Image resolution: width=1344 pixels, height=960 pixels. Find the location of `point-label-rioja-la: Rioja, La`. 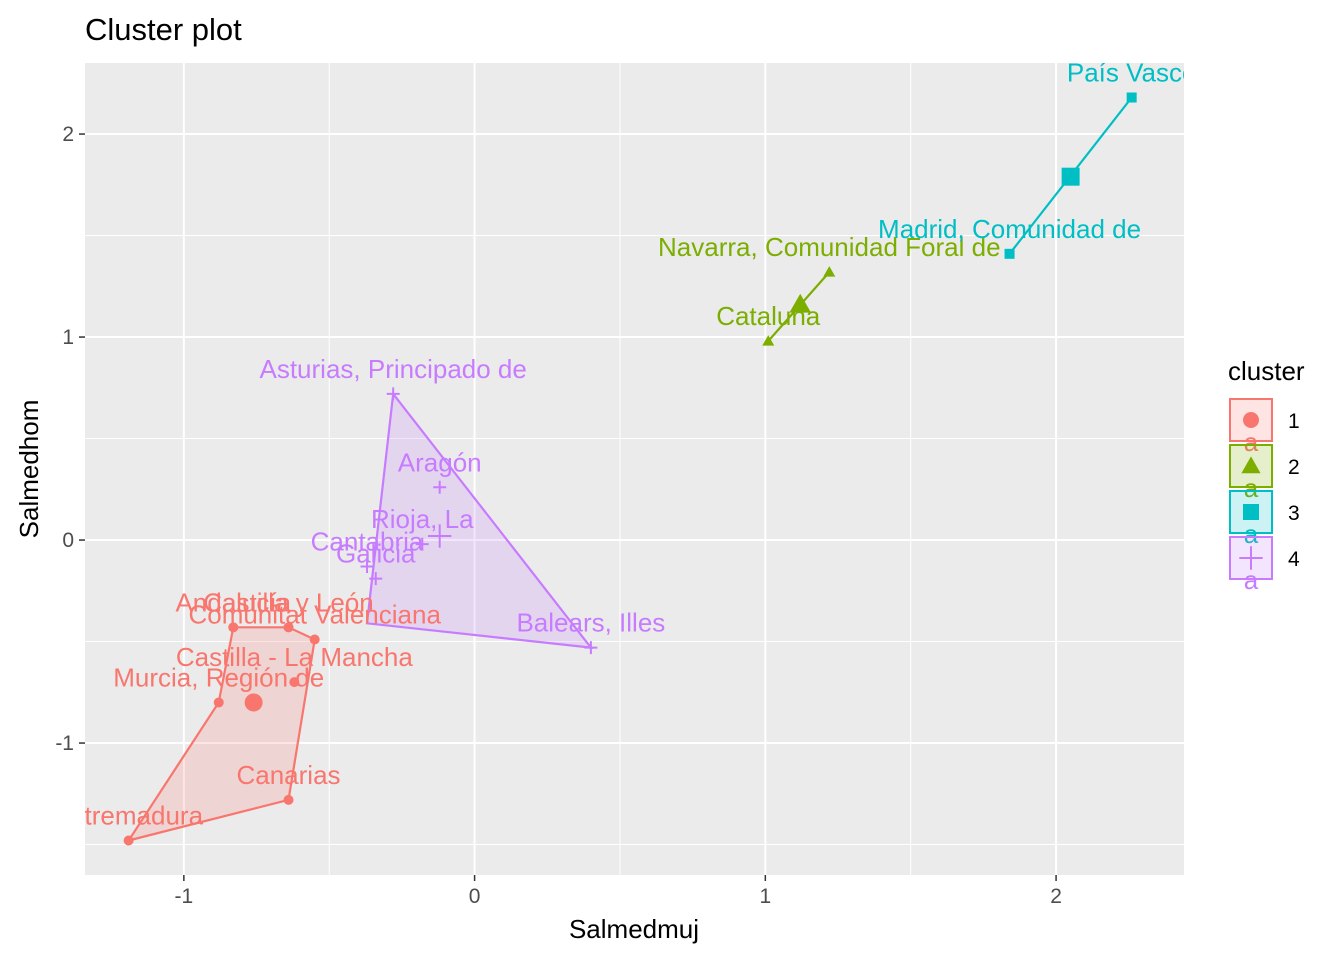

point-label-rioja-la: Rioja, La is located at coordinates (422, 519).